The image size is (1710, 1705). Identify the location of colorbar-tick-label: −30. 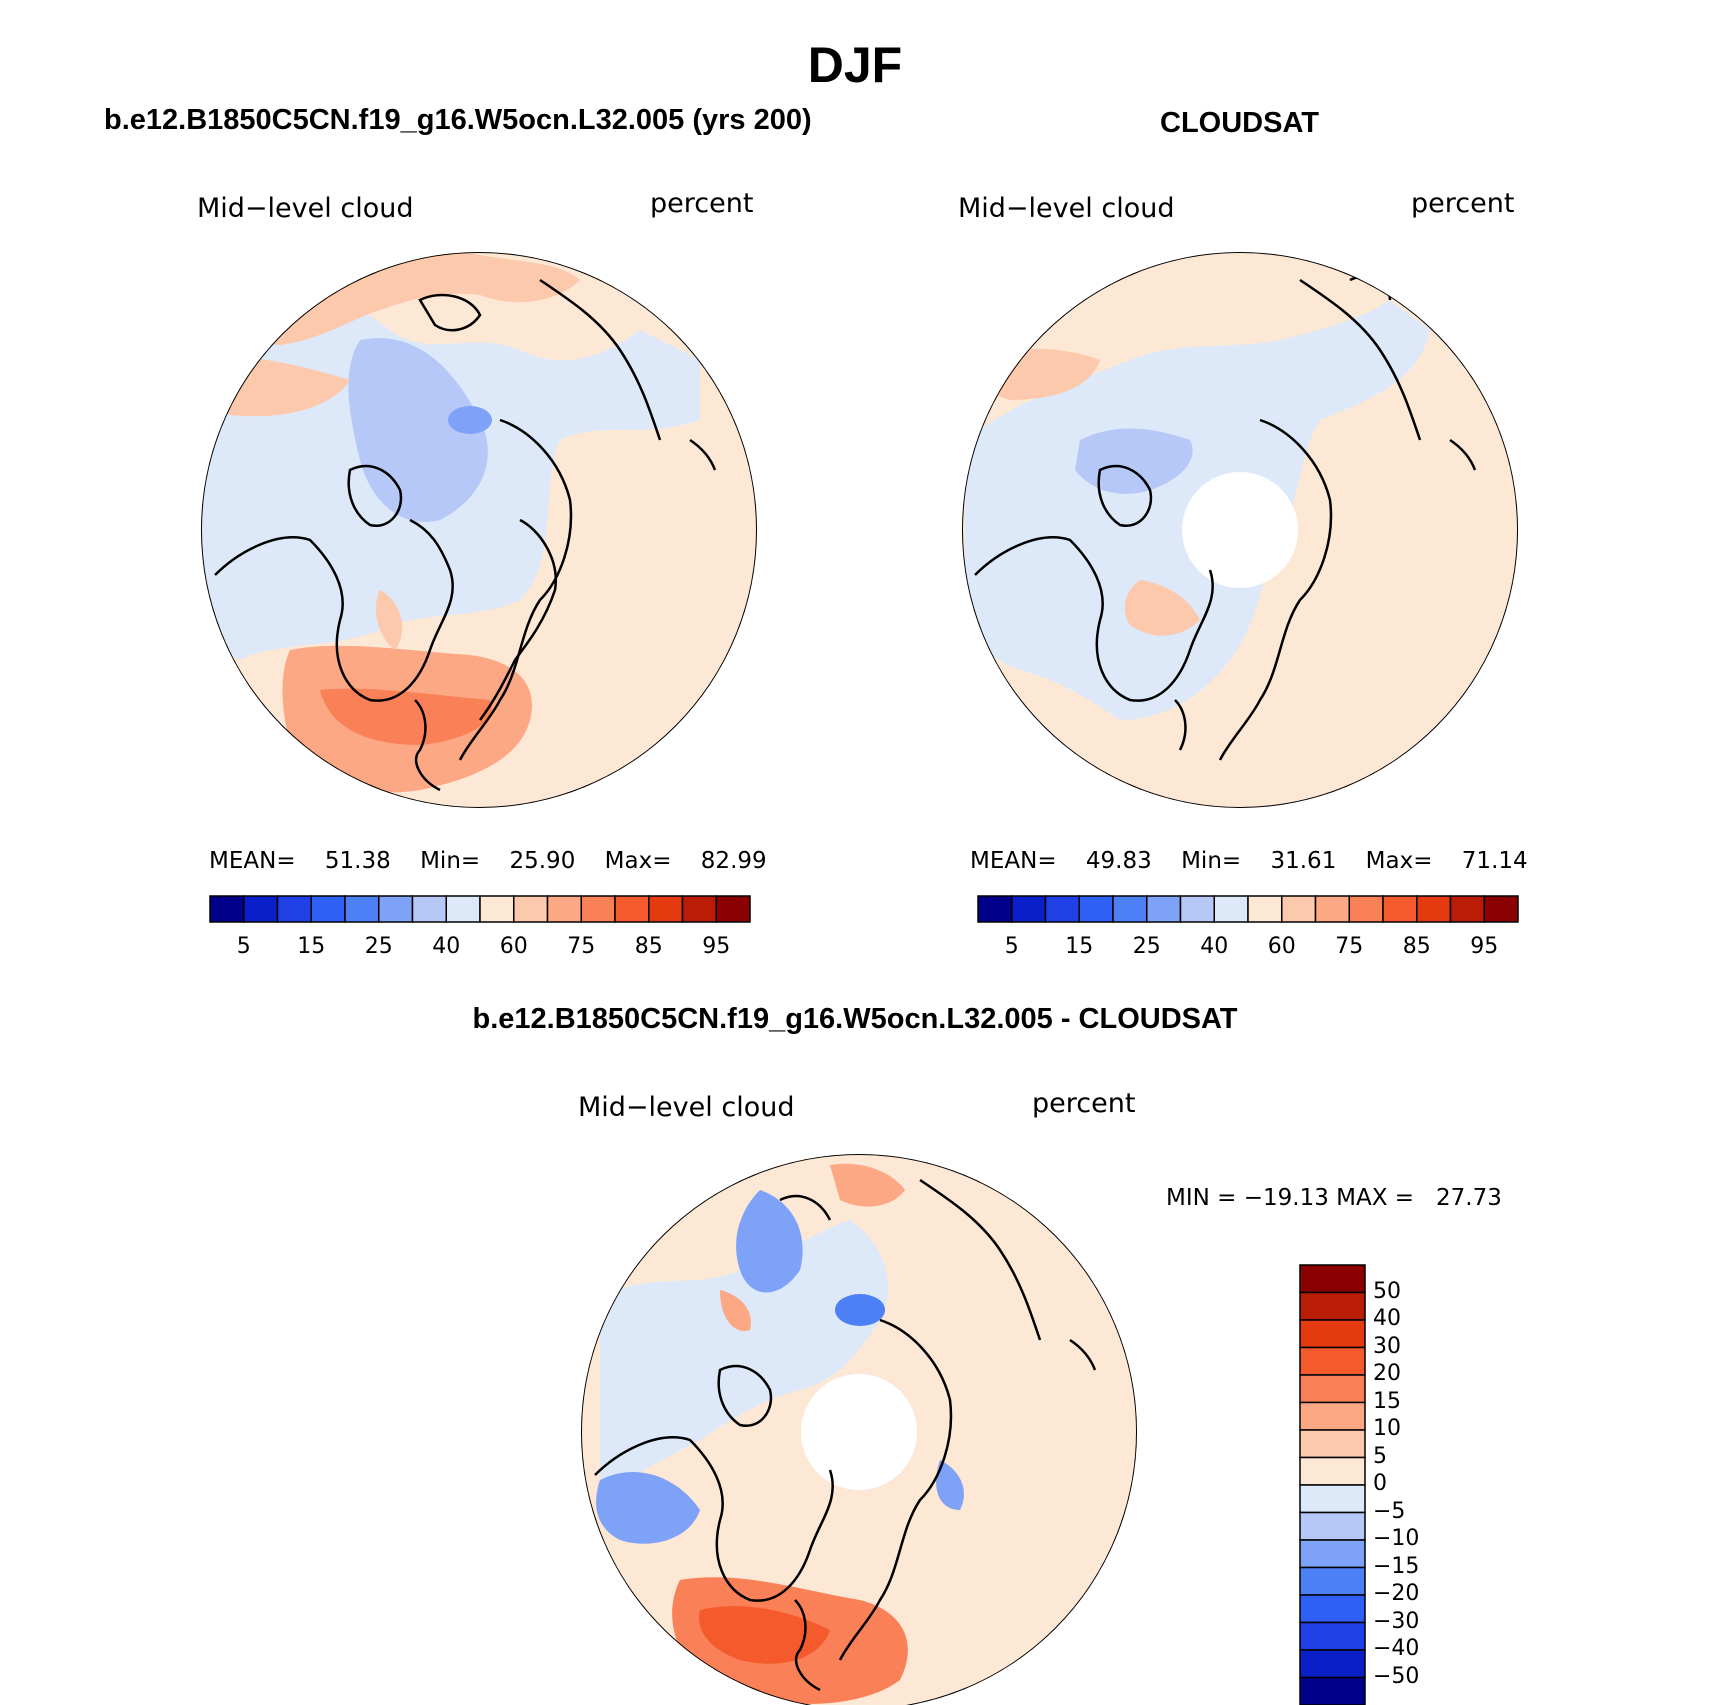
(1396, 1621).